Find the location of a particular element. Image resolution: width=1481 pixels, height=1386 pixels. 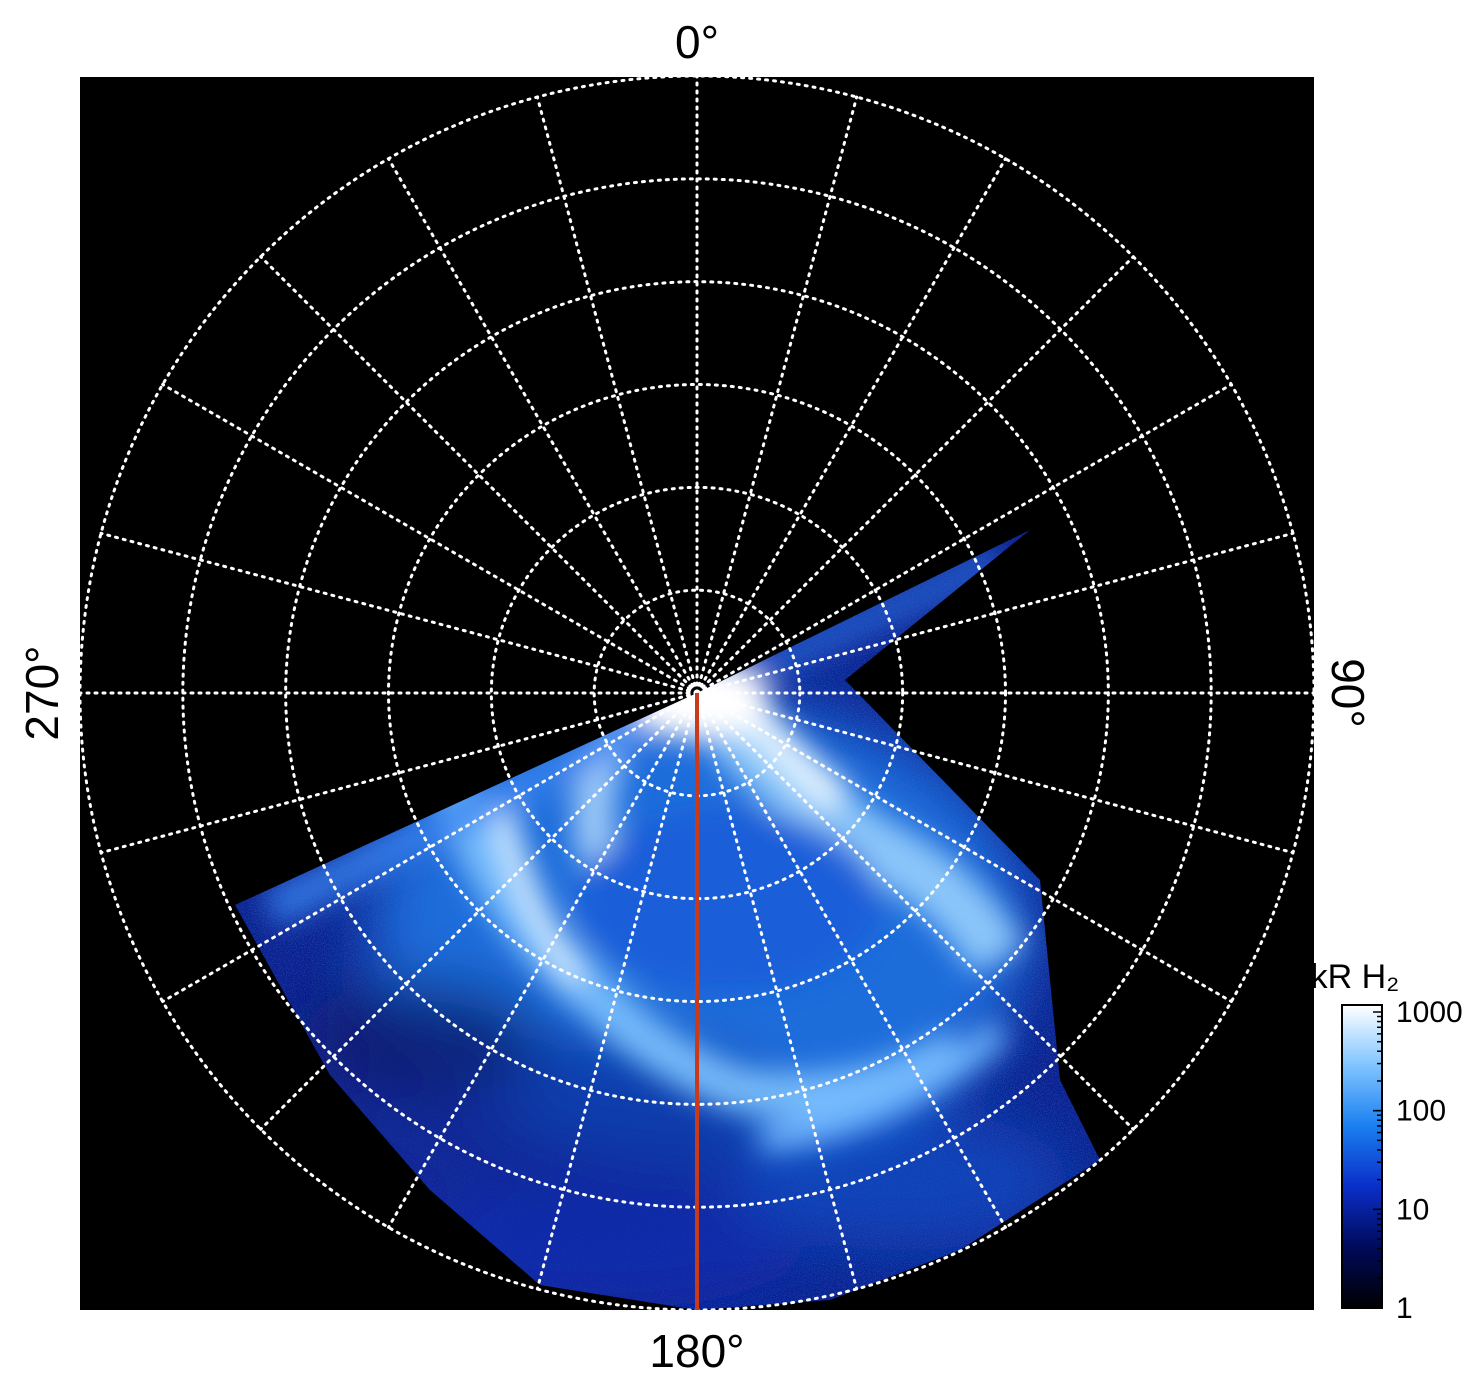

angle-label-270: 270° is located at coordinates (42, 692).